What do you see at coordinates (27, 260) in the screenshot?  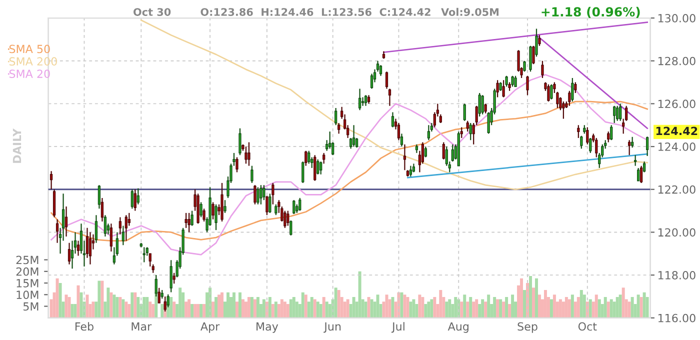 I see `y2-tick-label: 25M` at bounding box center [27, 260].